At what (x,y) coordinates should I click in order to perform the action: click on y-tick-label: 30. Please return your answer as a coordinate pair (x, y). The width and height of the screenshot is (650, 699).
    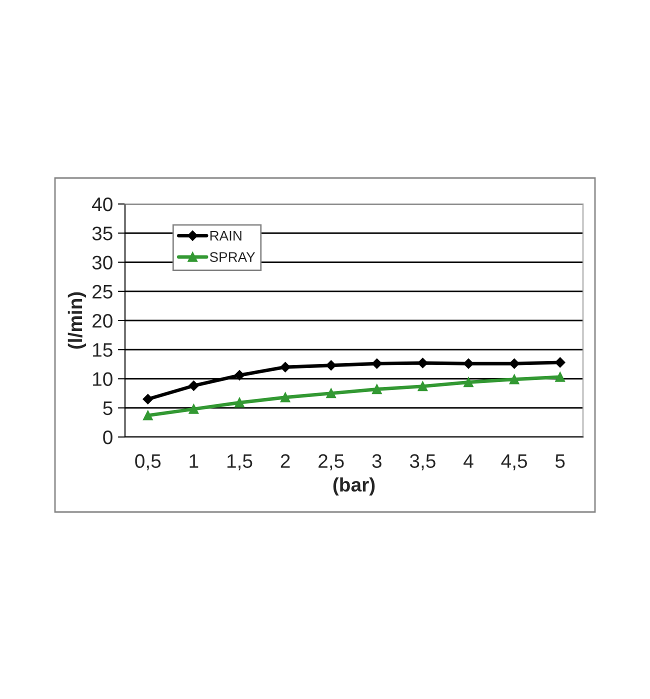
    Looking at the image, I should click on (102, 263).